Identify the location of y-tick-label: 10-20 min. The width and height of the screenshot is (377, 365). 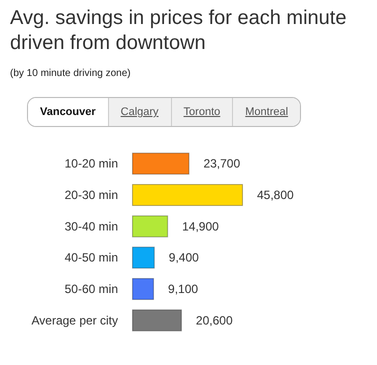
(91, 163).